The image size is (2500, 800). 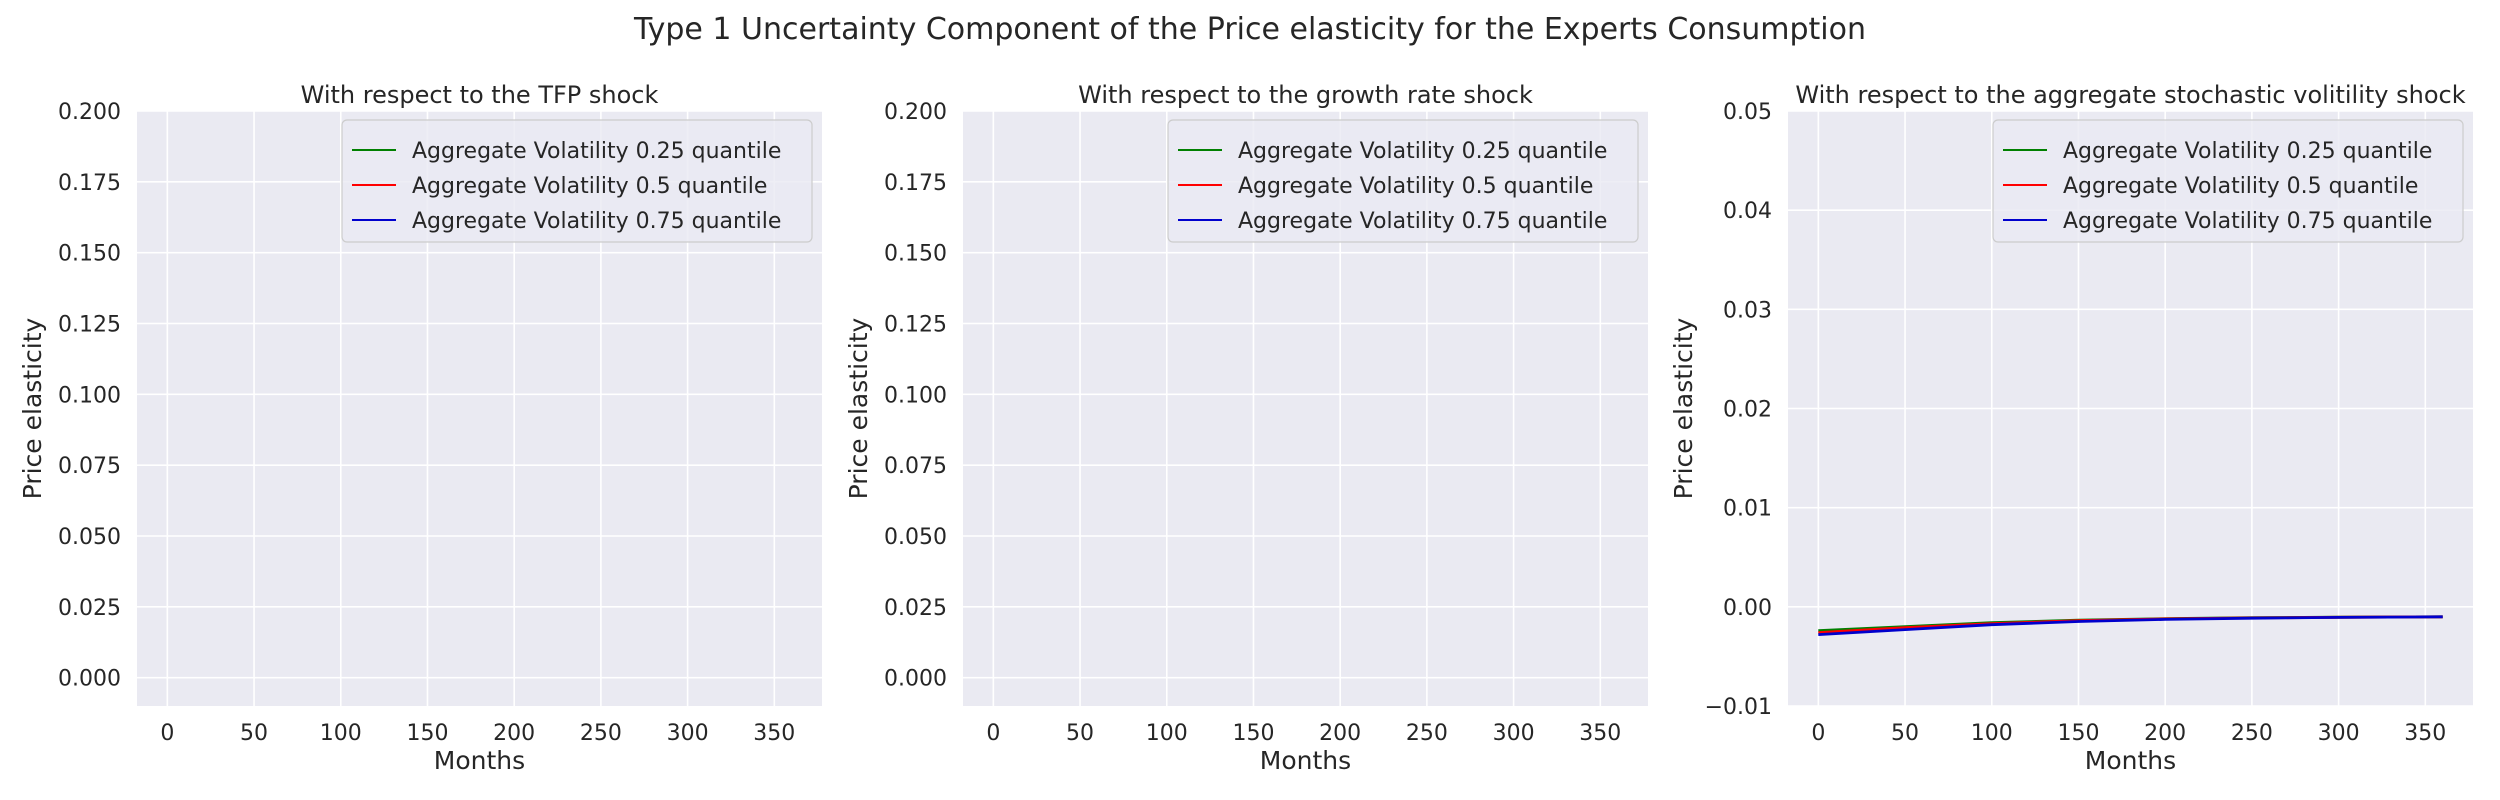 What do you see at coordinates (1738, 707) in the screenshot?
I see `y-tick-label: −0.01` at bounding box center [1738, 707].